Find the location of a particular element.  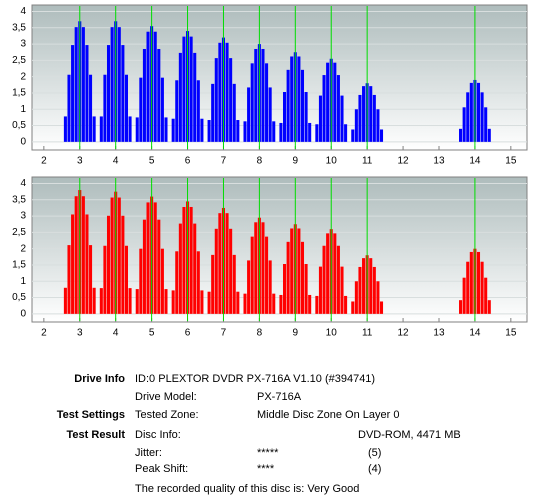

stars: ***** is located at coordinates (268, 453).